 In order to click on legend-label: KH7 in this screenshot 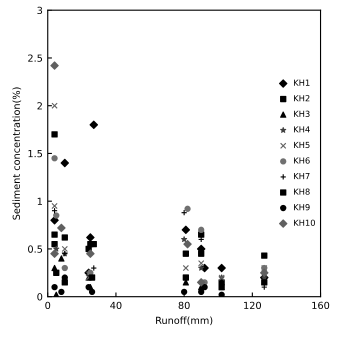, I will do `click(302, 176)`.